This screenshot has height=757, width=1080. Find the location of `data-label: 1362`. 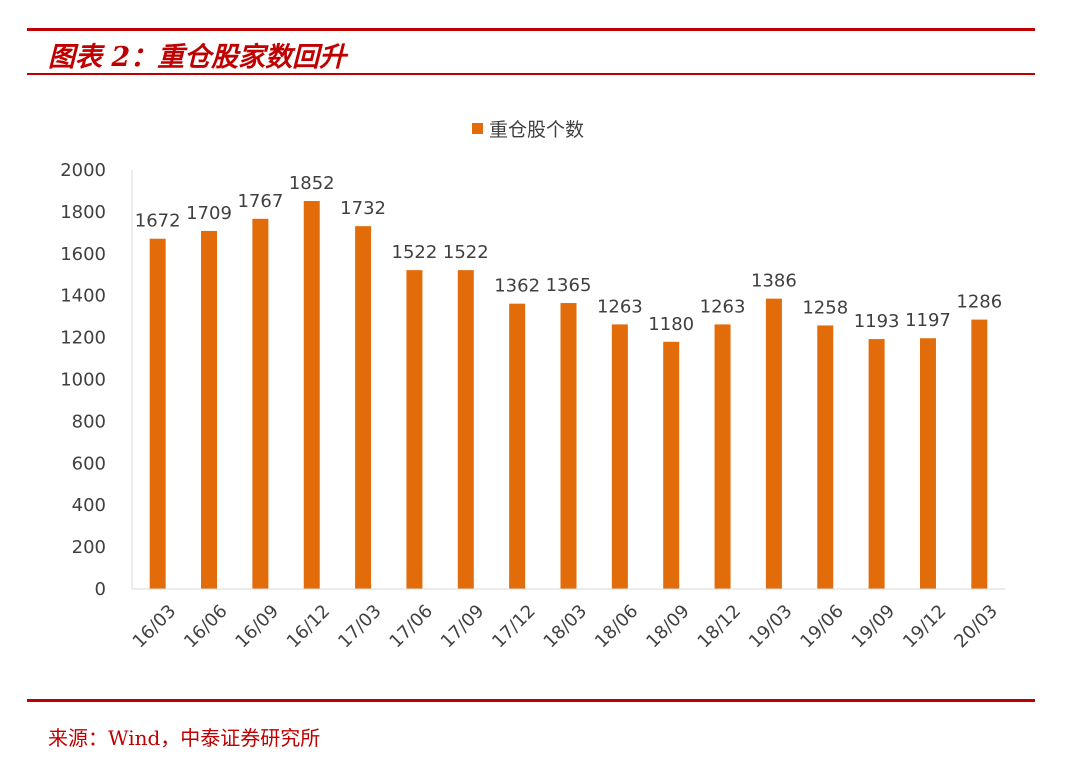

data-label: 1362 is located at coordinates (517, 286).